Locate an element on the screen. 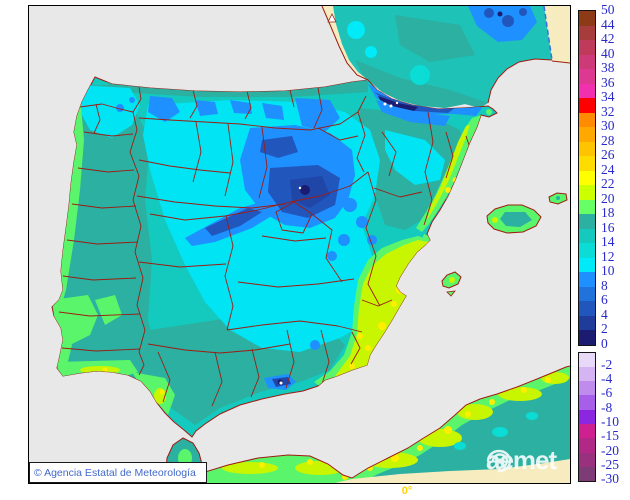 This screenshot has width=630, height=500. balearic-islands is located at coordinates (504, 244).